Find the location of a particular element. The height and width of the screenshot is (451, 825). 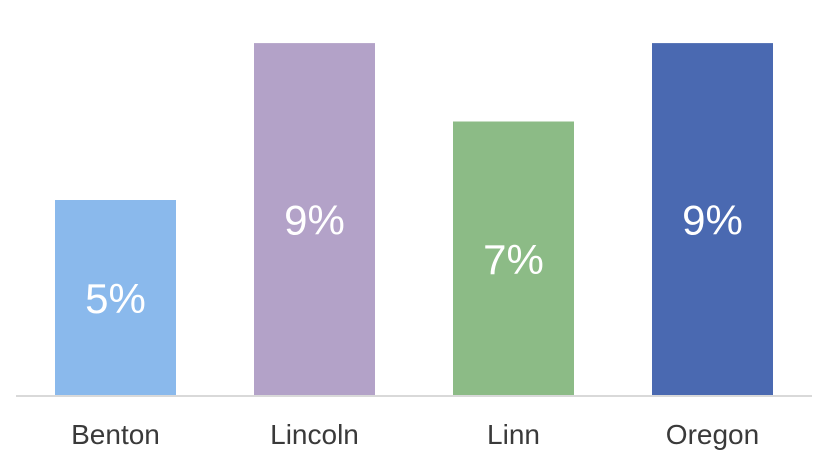

bar-benton is located at coordinates (115, 298).